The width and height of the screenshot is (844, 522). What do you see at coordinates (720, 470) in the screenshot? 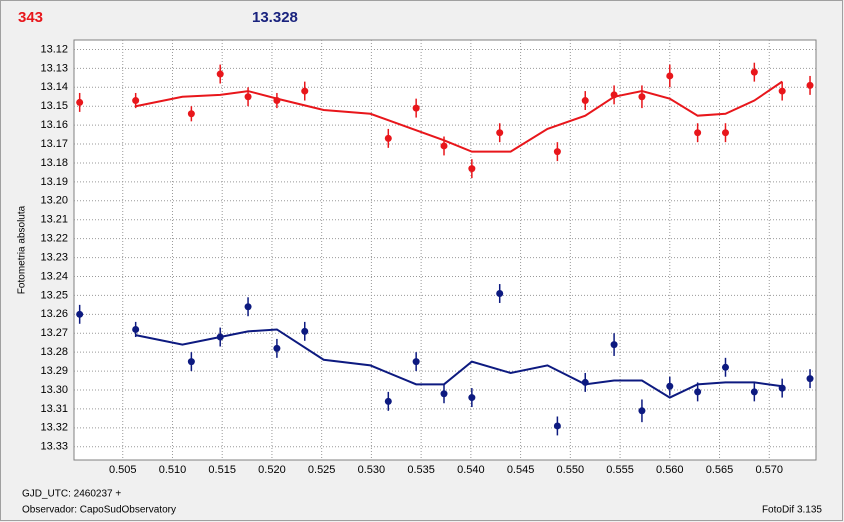
I see `x-tick-label: 0.565` at bounding box center [720, 470].